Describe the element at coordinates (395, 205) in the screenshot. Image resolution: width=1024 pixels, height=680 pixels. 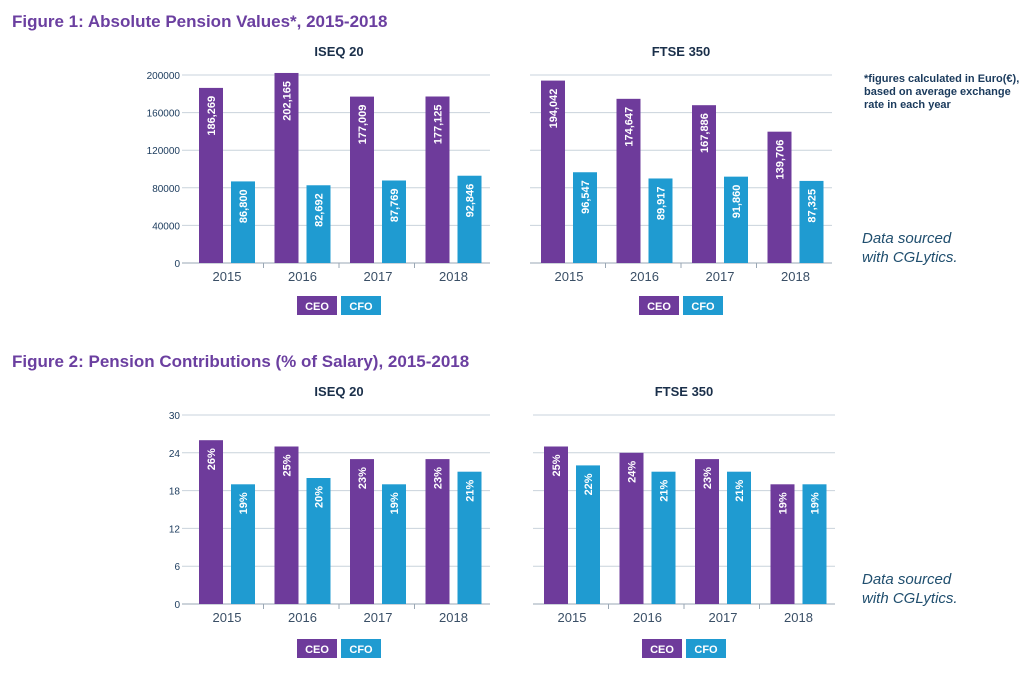
I see `bar-value-label: 87,769` at that location.